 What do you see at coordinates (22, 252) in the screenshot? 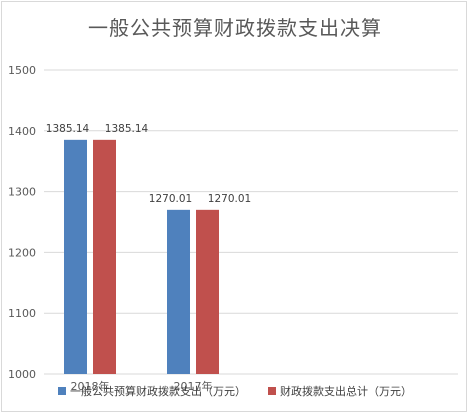
I see `y-tick-label-1200: 1200` at bounding box center [22, 252].